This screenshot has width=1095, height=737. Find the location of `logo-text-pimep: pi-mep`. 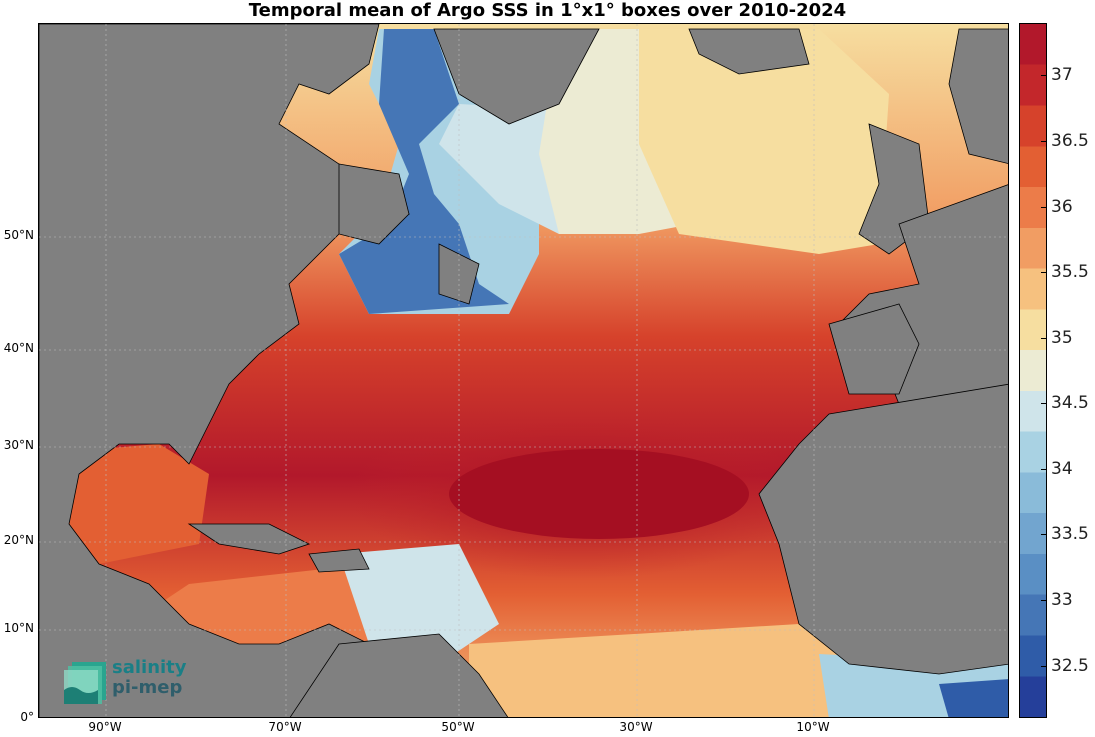

logo-text-pimep: pi-mep is located at coordinates (147, 687).